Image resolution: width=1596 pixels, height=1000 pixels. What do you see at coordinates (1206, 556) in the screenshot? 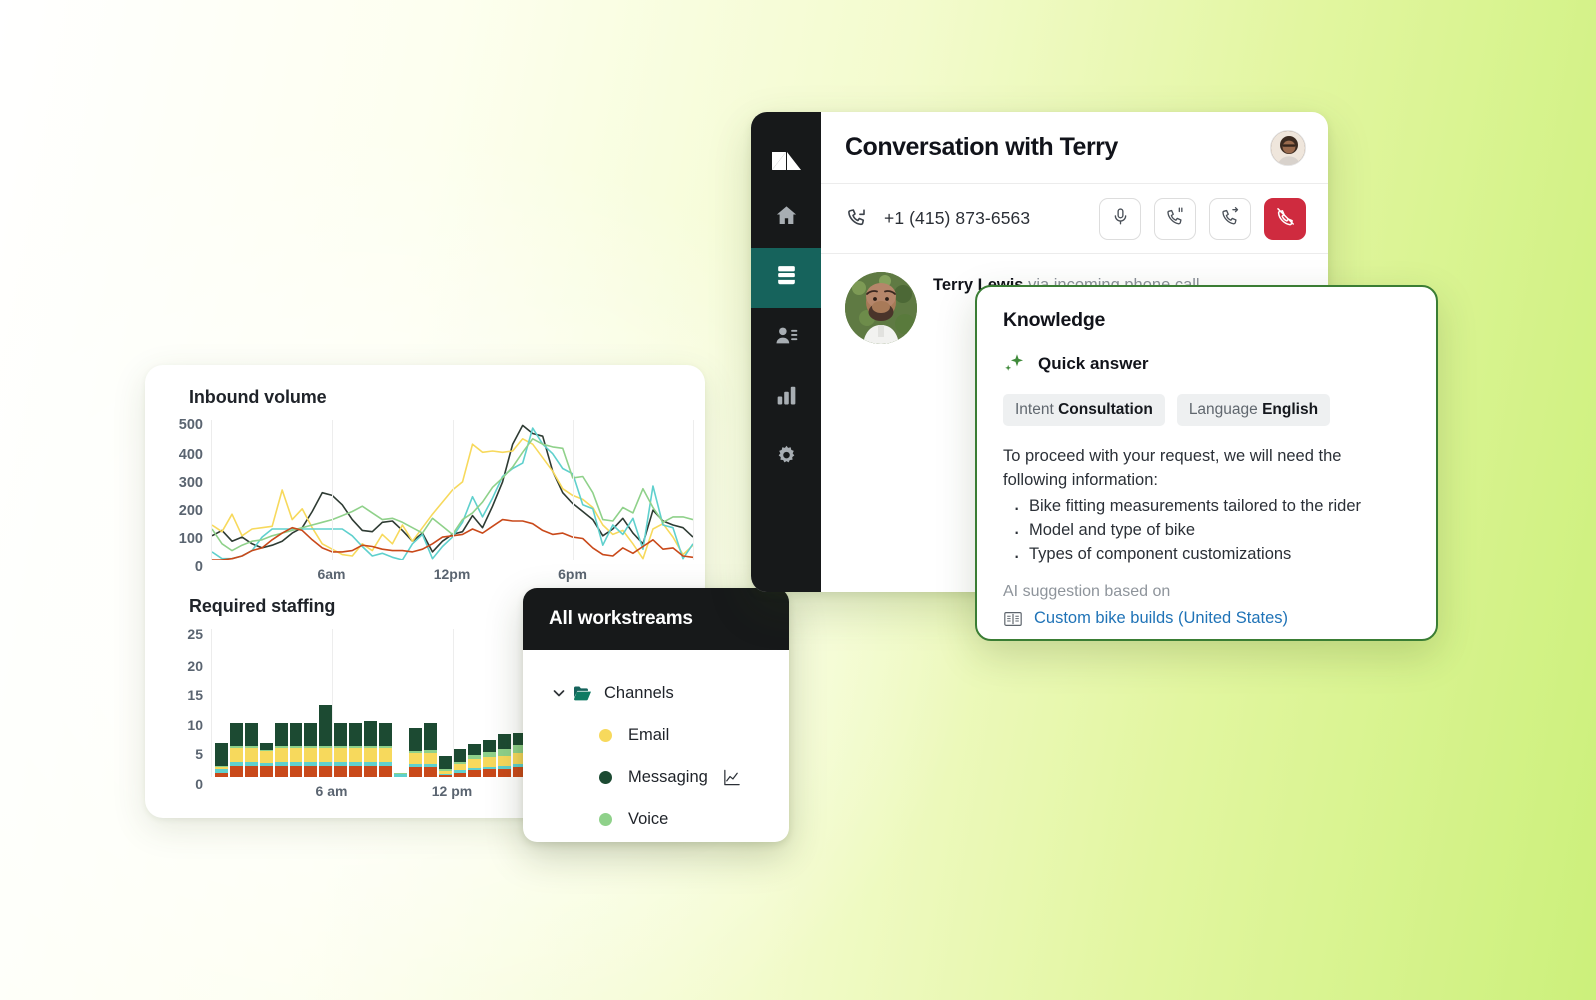
I see `knowledge-bullet: Types of component customizations` at bounding box center [1206, 556].